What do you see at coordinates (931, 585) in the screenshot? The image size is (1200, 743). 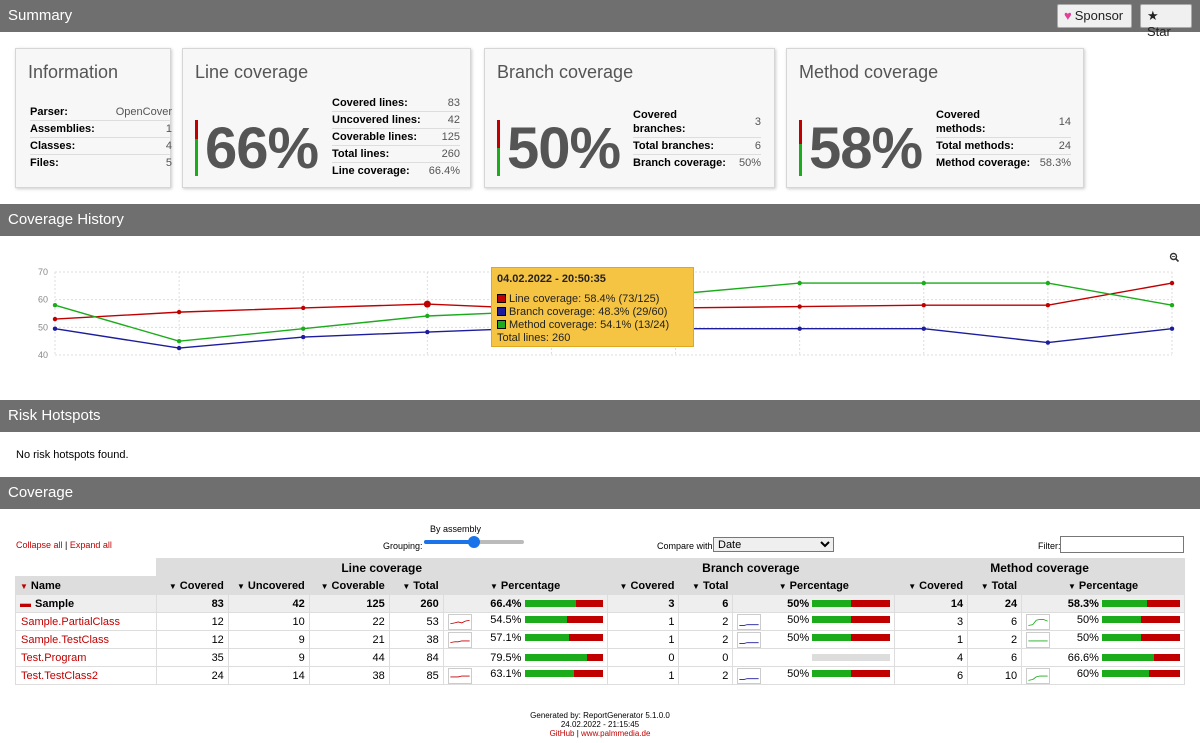 I see `col-method-covered: ▼ Covered` at bounding box center [931, 585].